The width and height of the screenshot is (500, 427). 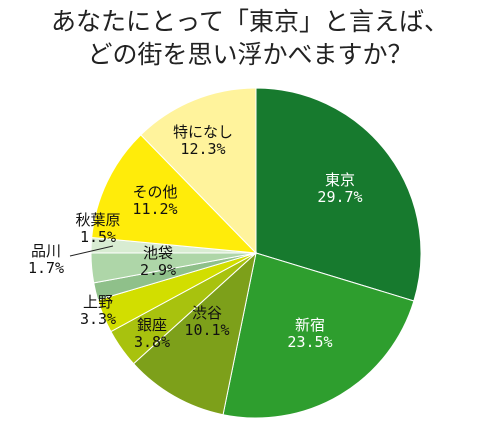 What do you see at coordinates (203, 132) in the screenshot?
I see `slice-name-label: 特になし` at bounding box center [203, 132].